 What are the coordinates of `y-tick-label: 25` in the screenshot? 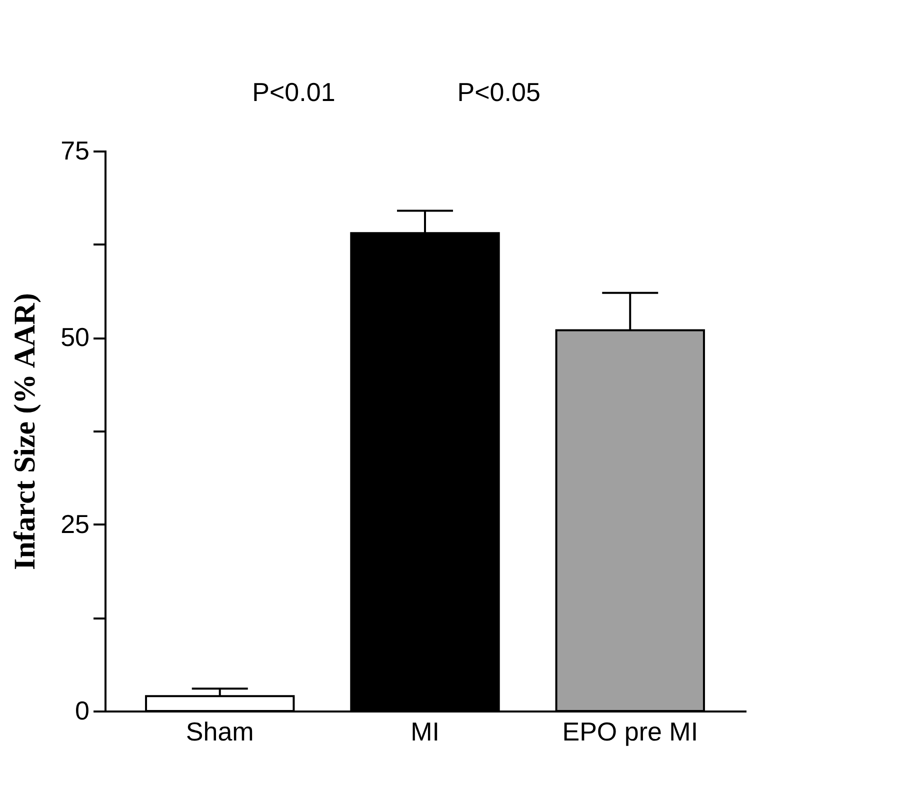 It's located at (75, 523).